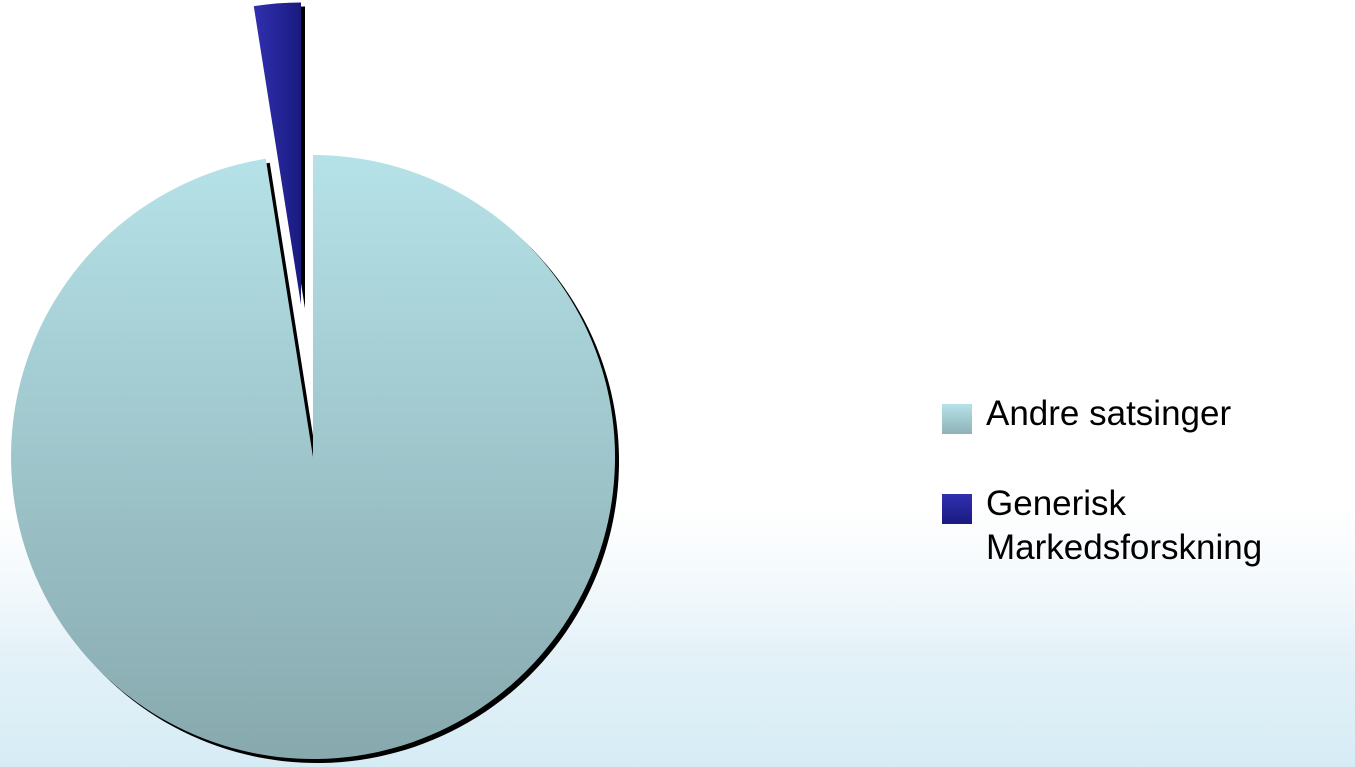  What do you see at coordinates (957, 419) in the screenshot?
I see `legend-swatch-andre-satsinger` at bounding box center [957, 419].